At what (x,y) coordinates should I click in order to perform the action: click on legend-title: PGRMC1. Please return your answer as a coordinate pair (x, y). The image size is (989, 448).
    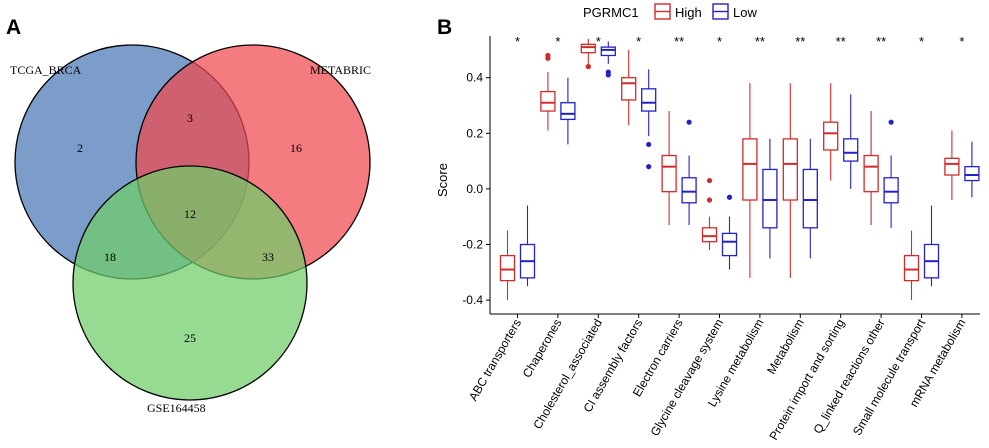
    Looking at the image, I should click on (611, 12).